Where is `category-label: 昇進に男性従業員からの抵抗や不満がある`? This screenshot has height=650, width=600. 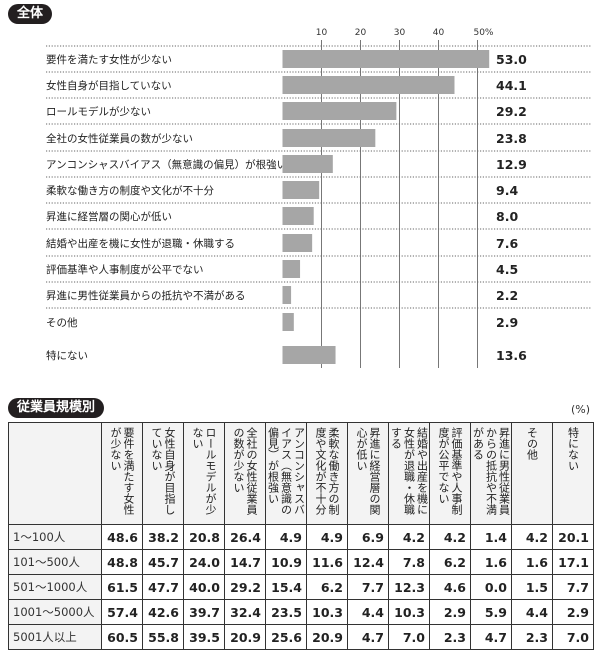 category-label: 昇進に男性従業員からの抵抗や不満がある is located at coordinates (146, 295).